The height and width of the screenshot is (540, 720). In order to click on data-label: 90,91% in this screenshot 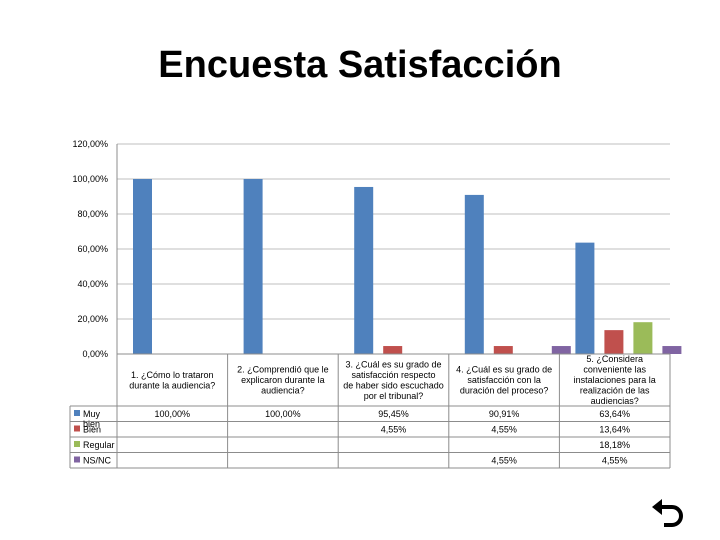, I will do `click(504, 414)`.